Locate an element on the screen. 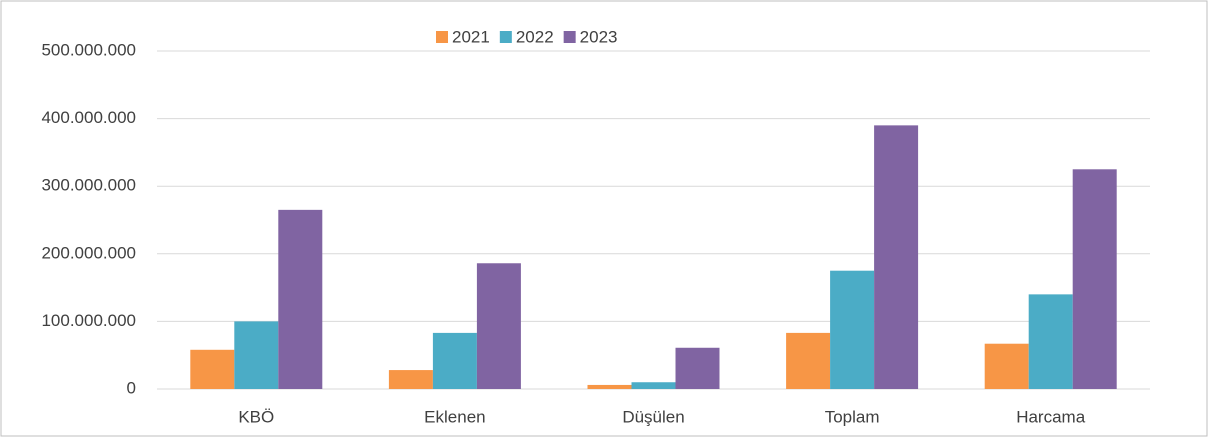  legend-label: 2022 is located at coordinates (535, 36).